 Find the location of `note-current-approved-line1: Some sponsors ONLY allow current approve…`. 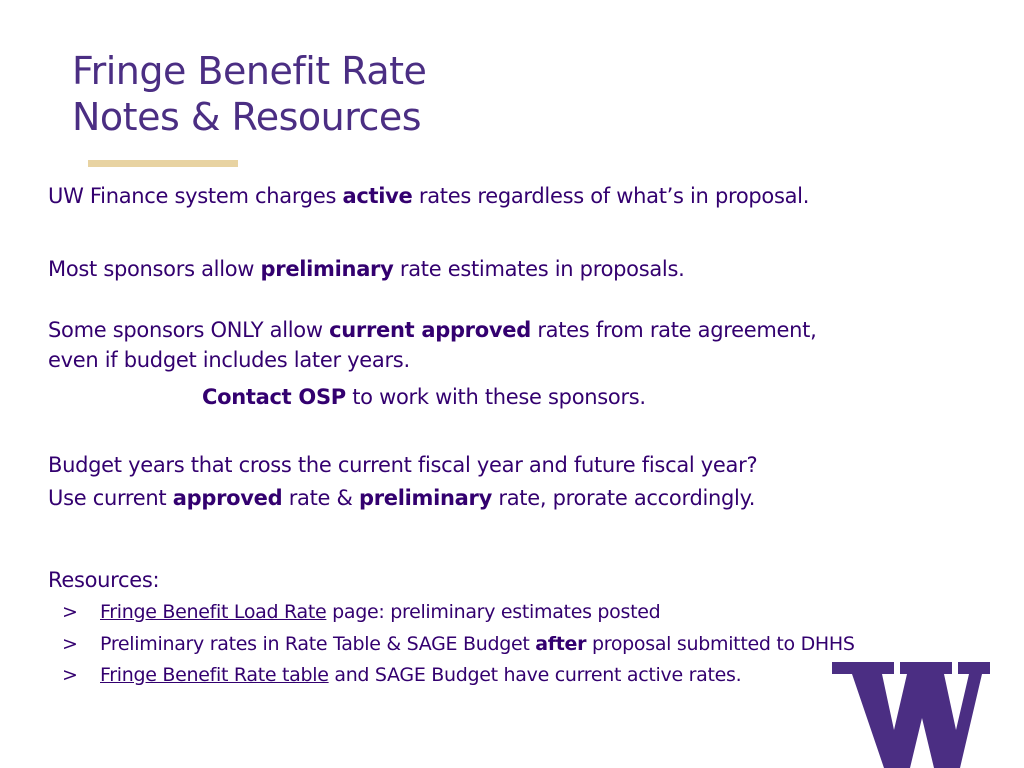

note-current-approved-line1: Some sponsors ONLY allow current approve… is located at coordinates (432, 330).